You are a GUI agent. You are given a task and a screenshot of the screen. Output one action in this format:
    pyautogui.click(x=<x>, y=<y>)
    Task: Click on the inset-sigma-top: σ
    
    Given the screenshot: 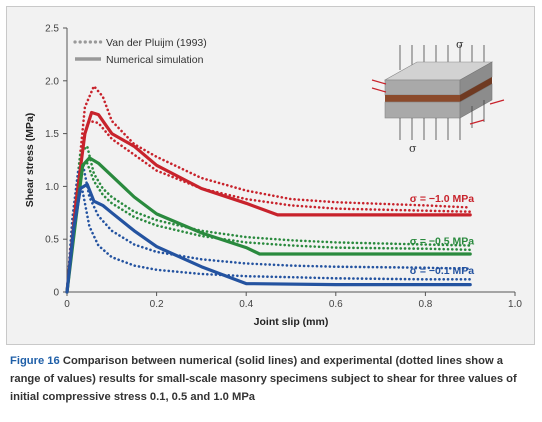 What is the action you would take?
    pyautogui.click(x=460, y=44)
    